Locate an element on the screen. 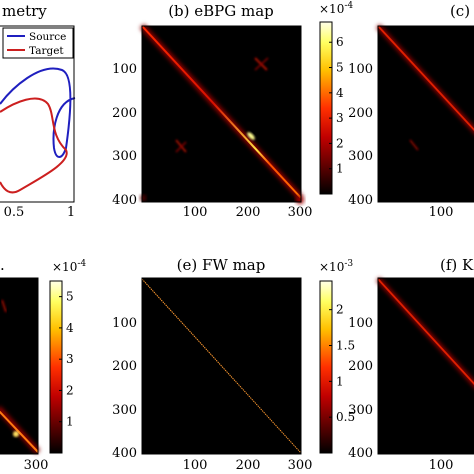 The image size is (474, 474). colorbar-tick-label: 0.5 is located at coordinates (345, 417).